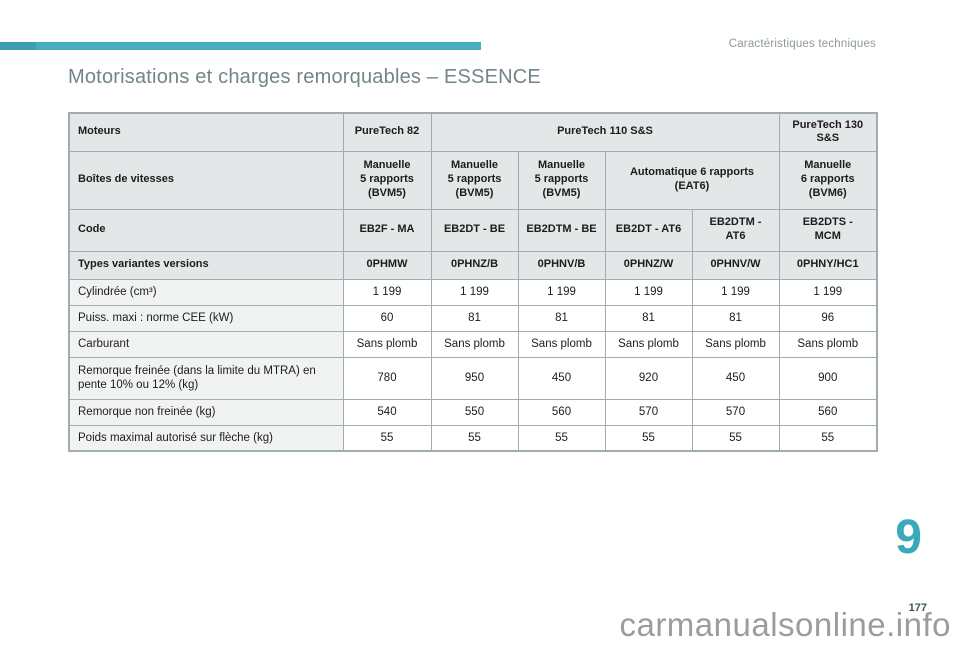 The width and height of the screenshot is (960, 649). I want to click on cell-carburant-c5: Sans plomb, so click(735, 344).